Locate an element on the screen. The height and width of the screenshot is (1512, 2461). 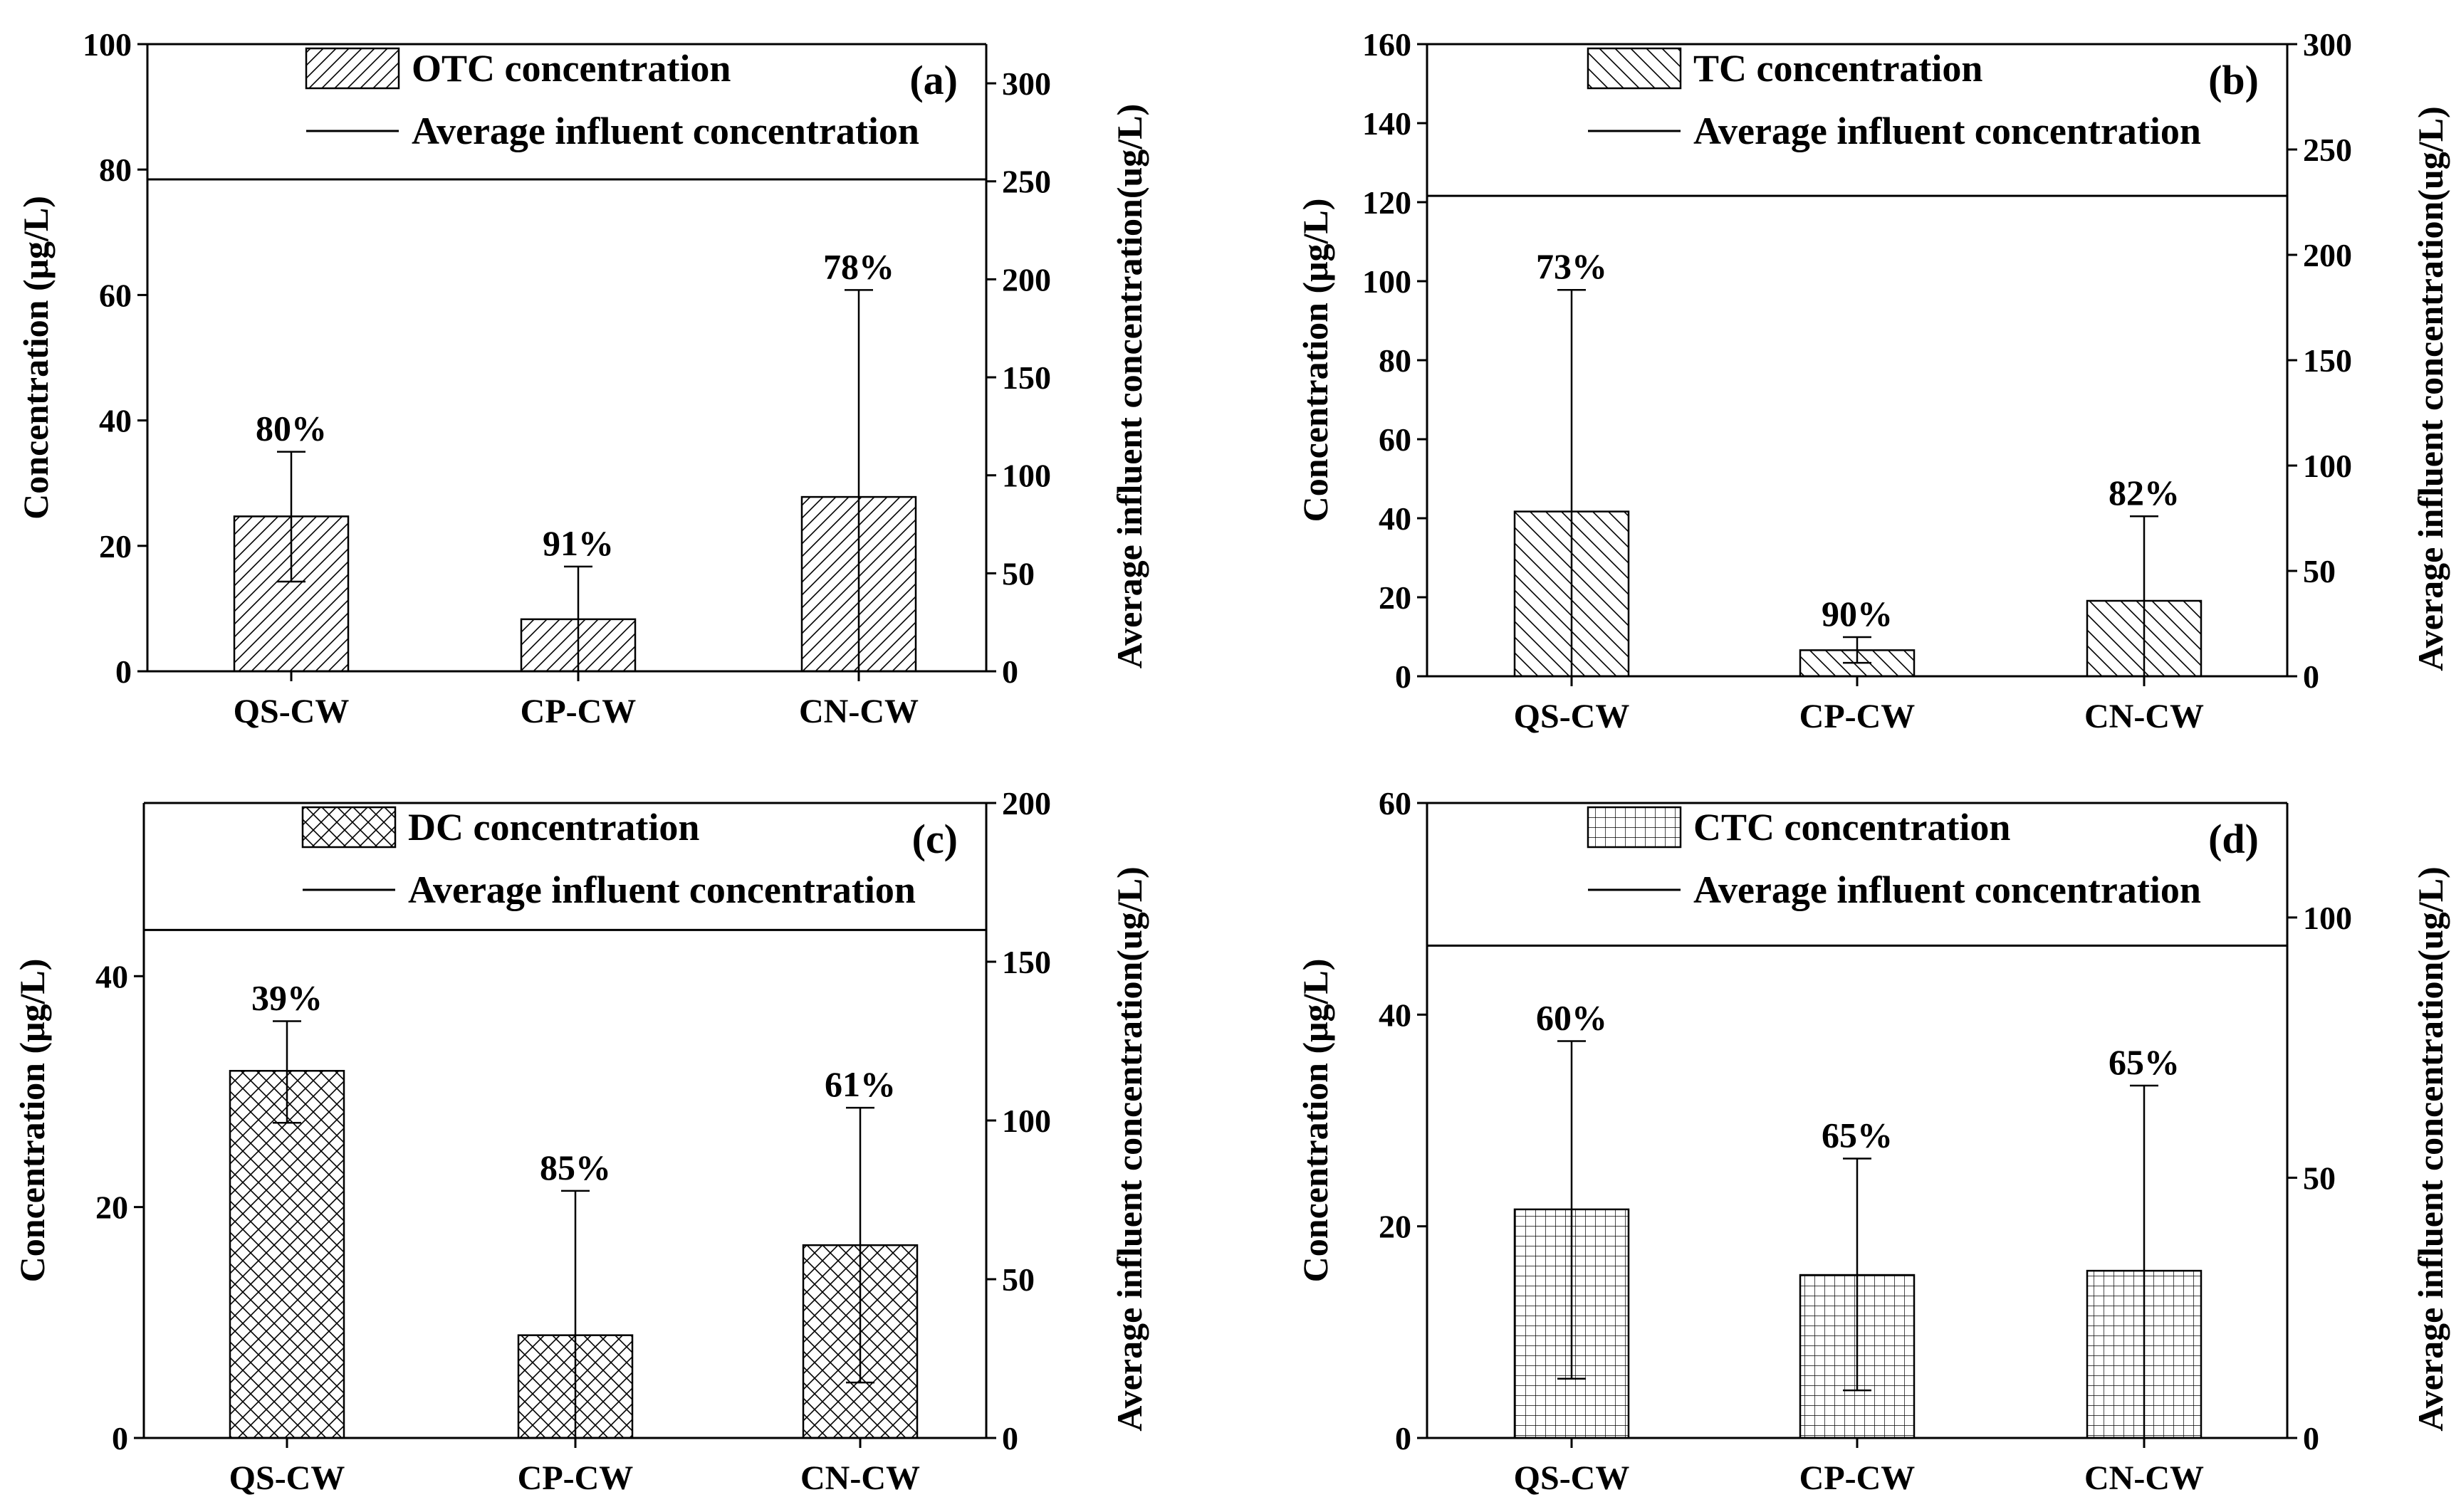
removal-label: 73% is located at coordinates (1571, 266).